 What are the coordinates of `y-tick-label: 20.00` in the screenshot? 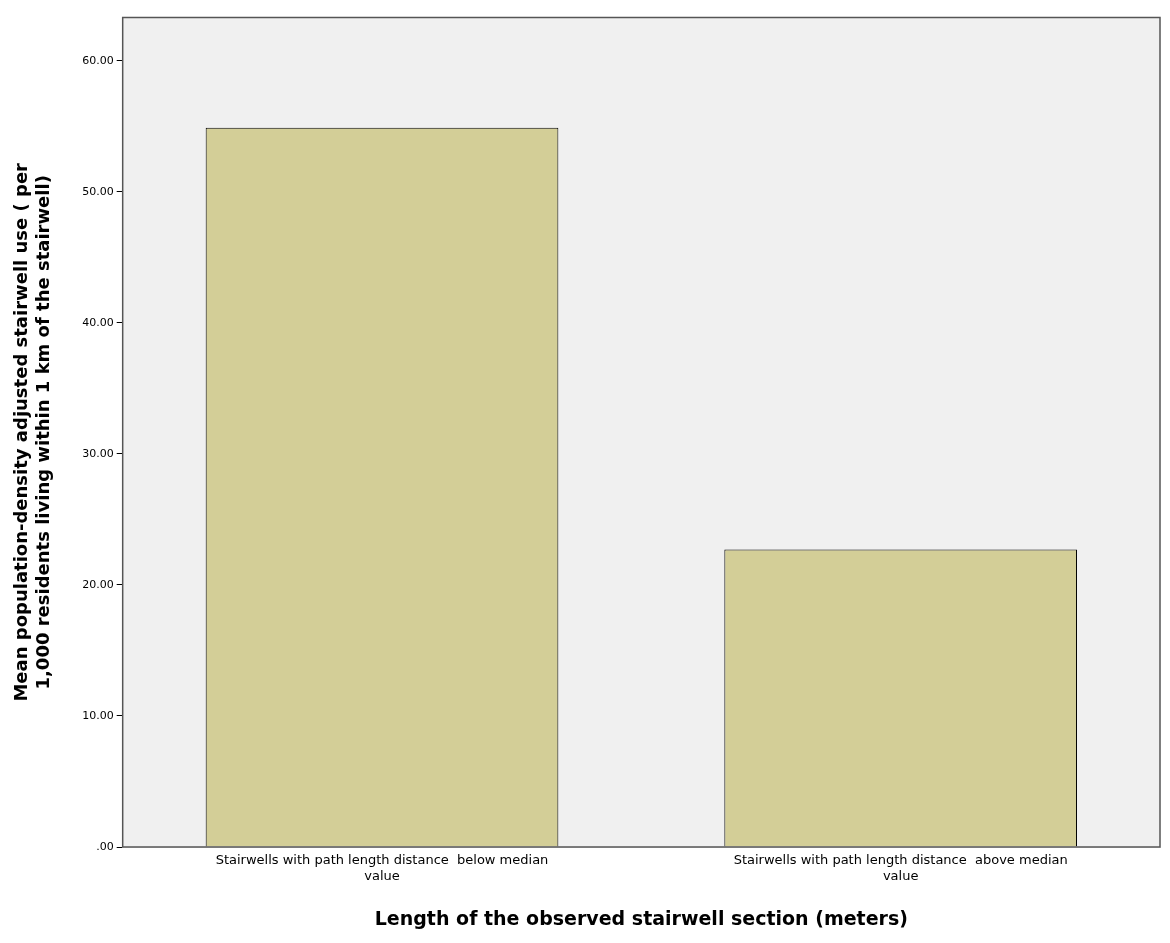 It's located at (98, 584).